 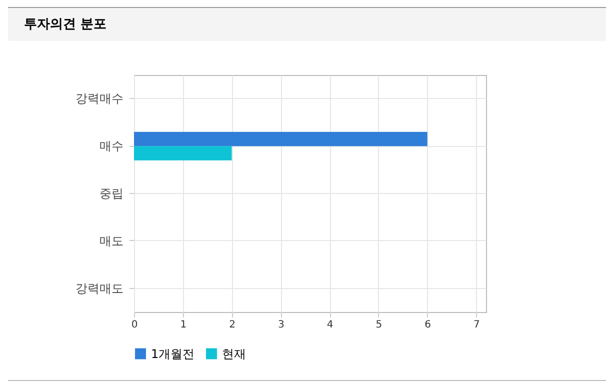 I want to click on chart-title: 투자의견 분포, so click(x=307, y=24).